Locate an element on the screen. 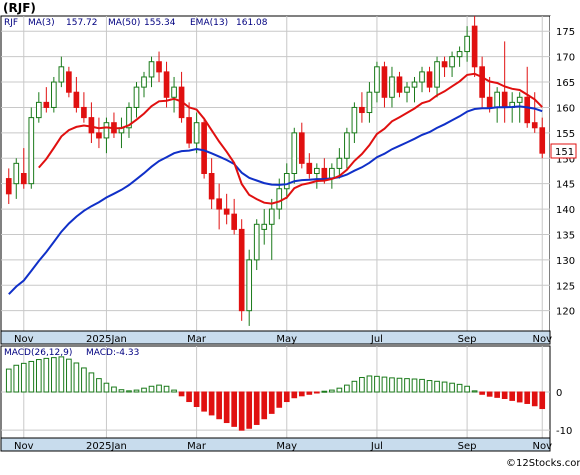 The width and height of the screenshot is (580, 475). legend-ema13-label: EMA(13) is located at coordinates (209, 23).